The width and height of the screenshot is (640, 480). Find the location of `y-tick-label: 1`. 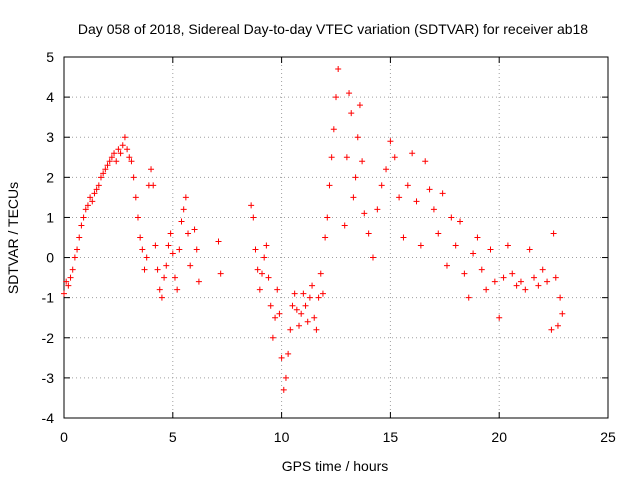

y-tick-label: 1 is located at coordinates (50, 217).